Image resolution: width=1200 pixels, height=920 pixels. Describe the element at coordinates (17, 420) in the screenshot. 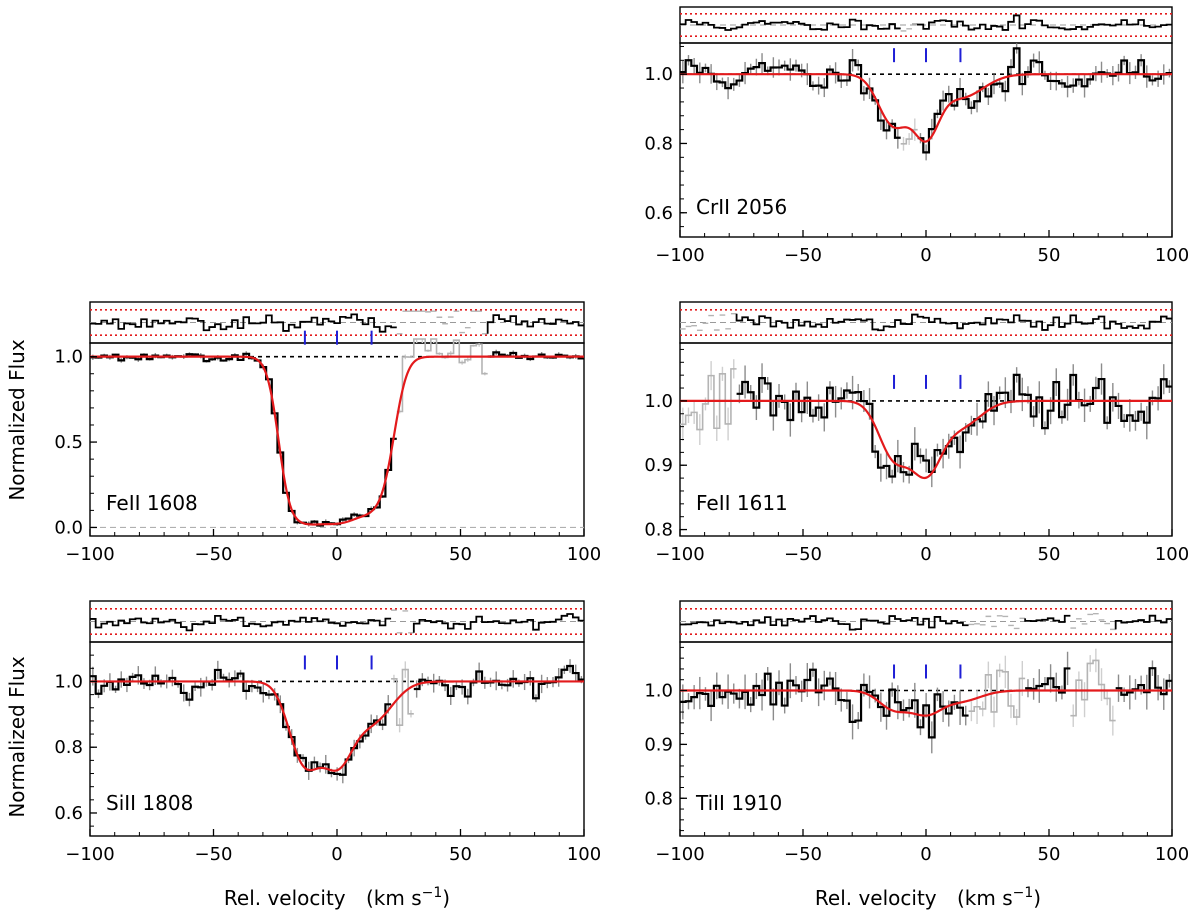

I see `y-axis-title-middle: Normalized Flux` at that location.